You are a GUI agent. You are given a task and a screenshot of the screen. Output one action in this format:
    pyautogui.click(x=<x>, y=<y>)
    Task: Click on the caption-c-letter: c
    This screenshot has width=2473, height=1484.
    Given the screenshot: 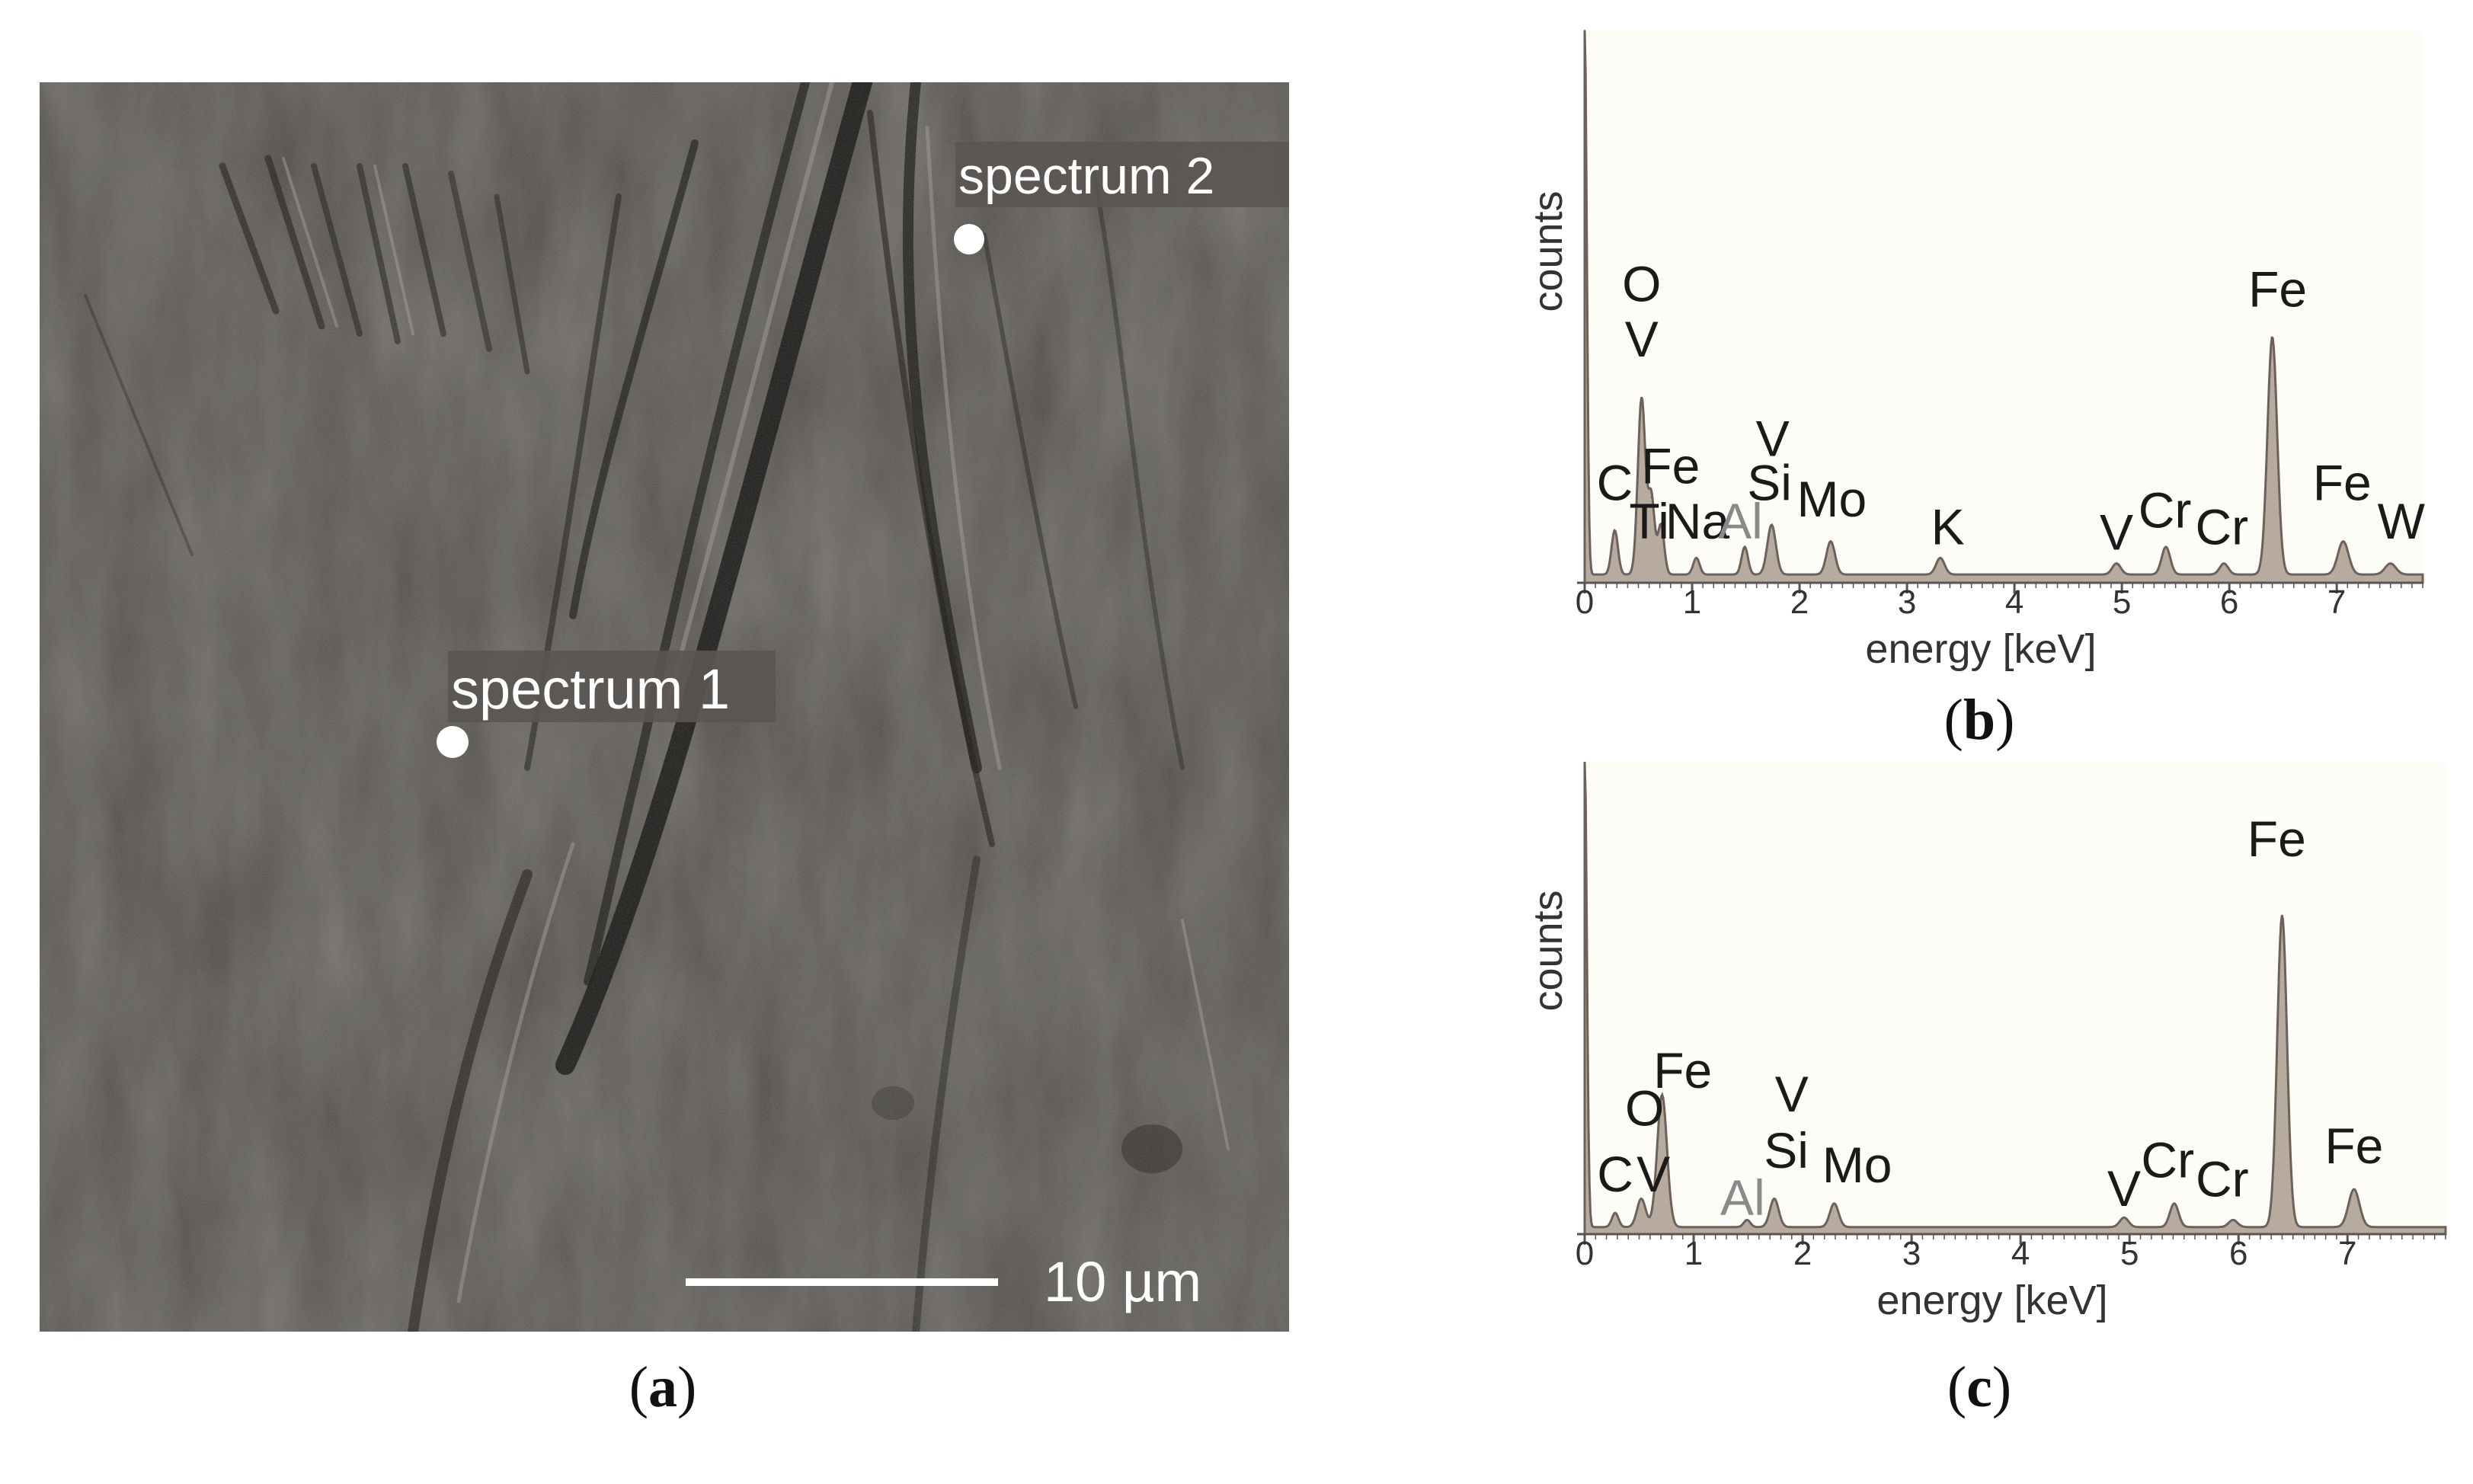 What is the action you would take?
    pyautogui.click(x=1979, y=1387)
    